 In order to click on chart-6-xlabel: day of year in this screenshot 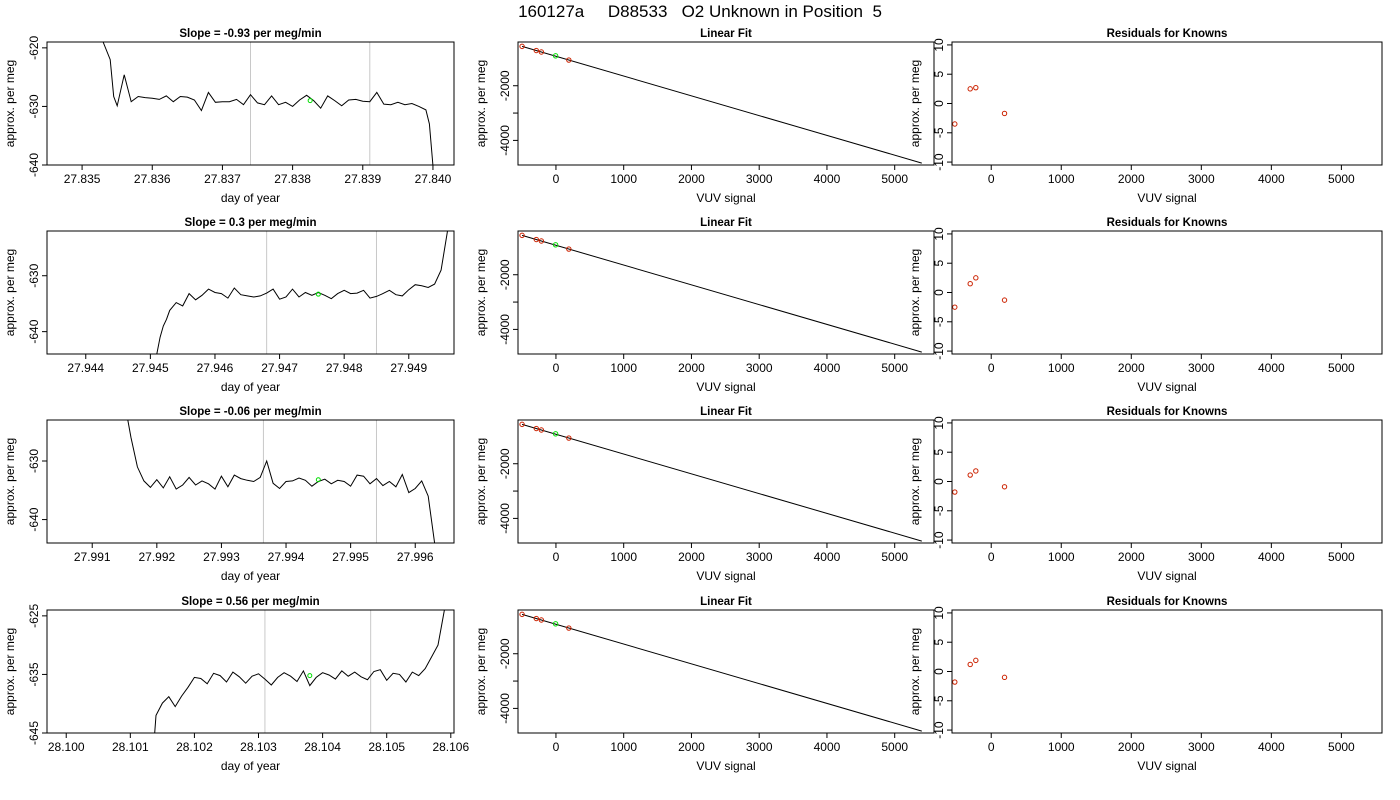, I will do `click(250, 576)`.